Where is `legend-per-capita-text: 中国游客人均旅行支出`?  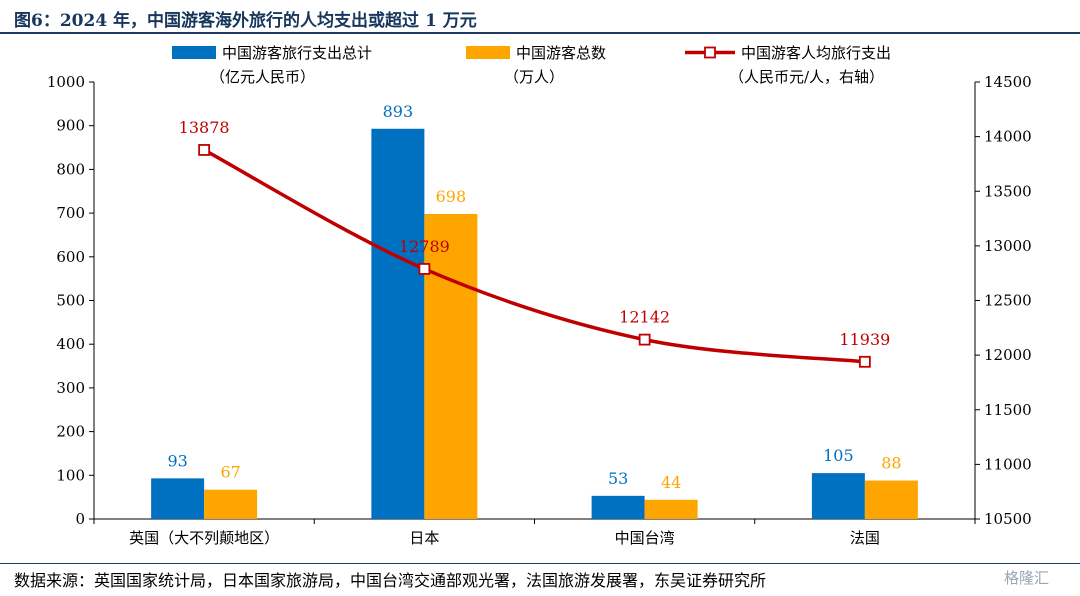 legend-per-capita-text: 中国游客人均旅行支出 is located at coordinates (816, 53).